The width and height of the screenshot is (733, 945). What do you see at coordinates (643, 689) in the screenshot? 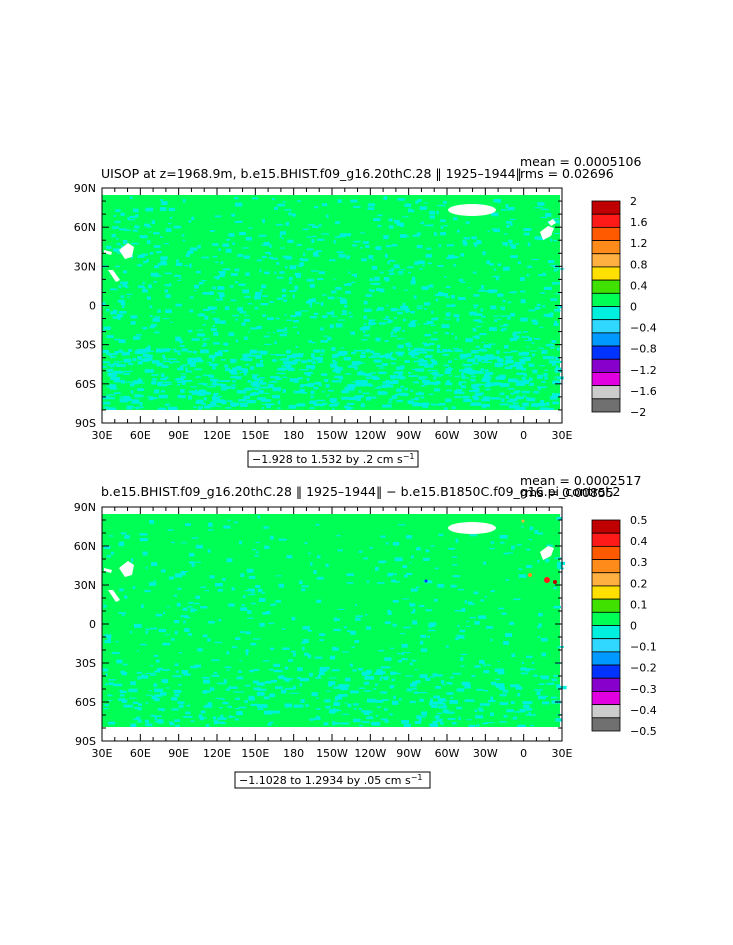
I see `colorbar-label: −0.3` at bounding box center [643, 689].